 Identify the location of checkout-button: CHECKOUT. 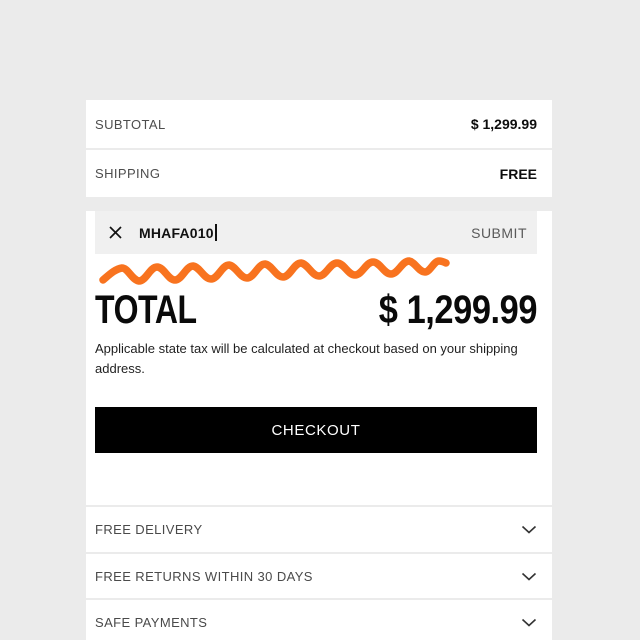
(316, 430).